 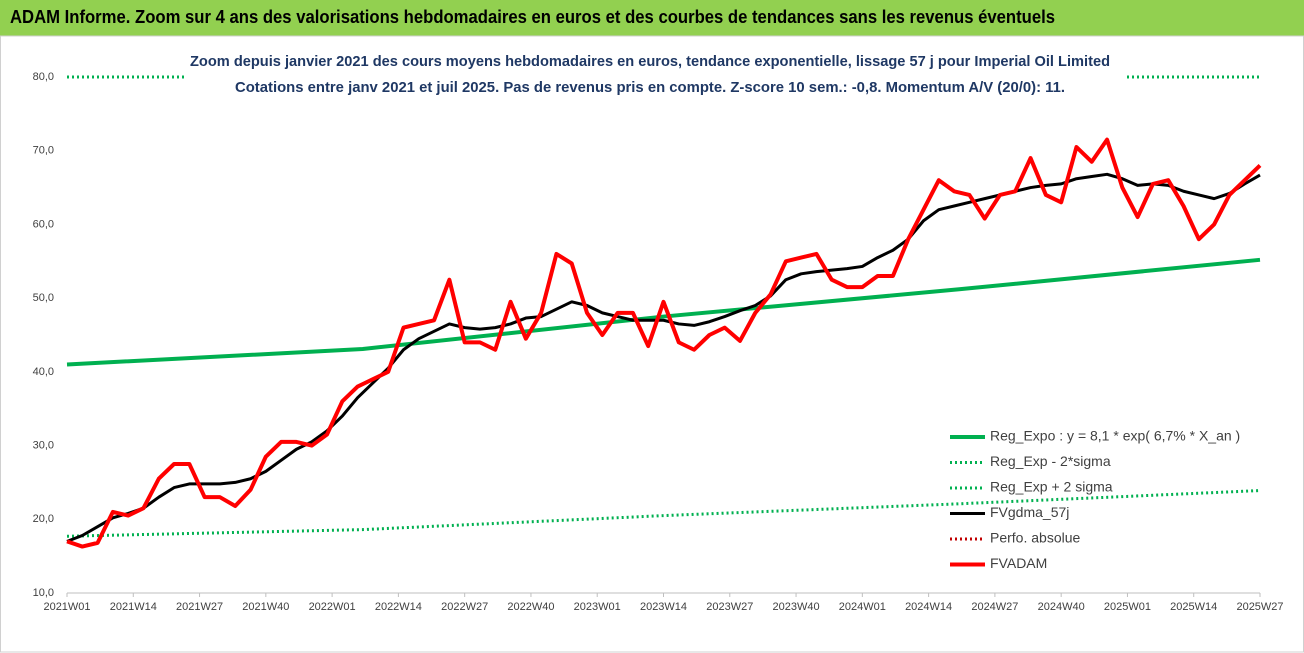 What do you see at coordinates (199, 607) in the screenshot?
I see `x-tick-label: 2021W27` at bounding box center [199, 607].